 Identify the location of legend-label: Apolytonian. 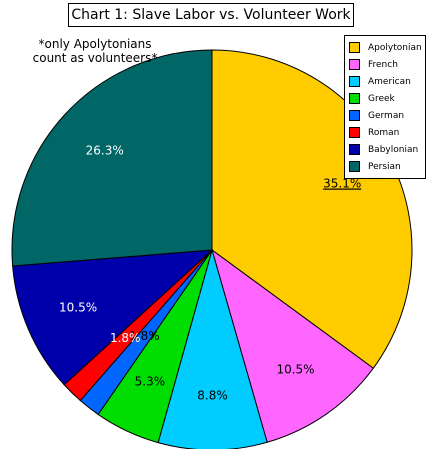
(395, 47).